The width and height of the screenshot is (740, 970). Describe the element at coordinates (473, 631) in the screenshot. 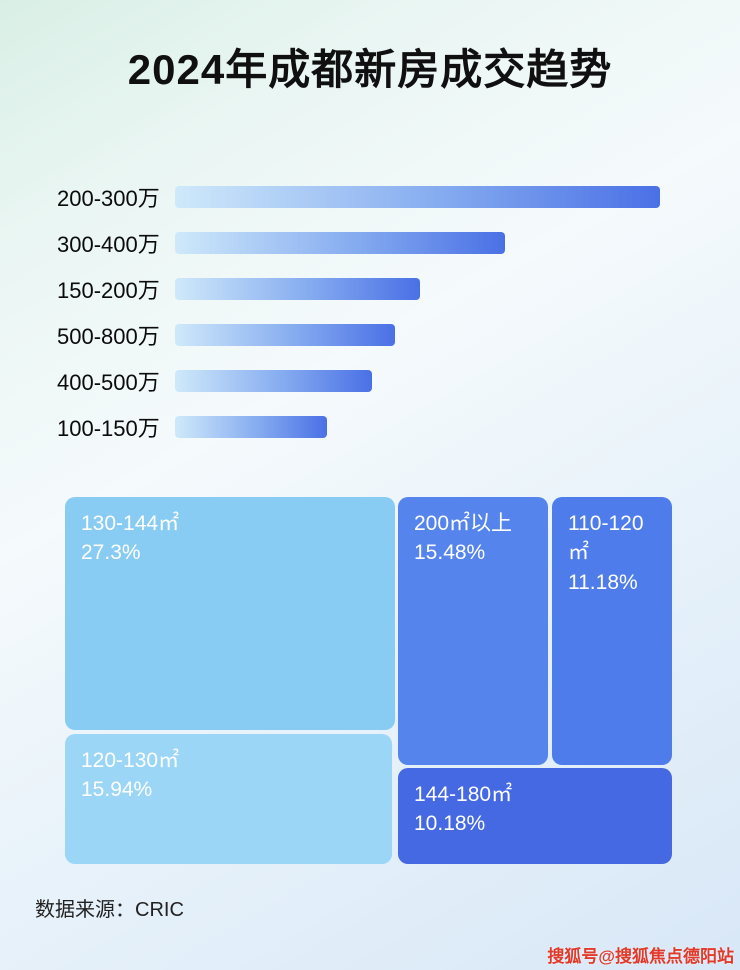

I see `treemap-block-200-plus: 200㎡以上 15.48%` at that location.